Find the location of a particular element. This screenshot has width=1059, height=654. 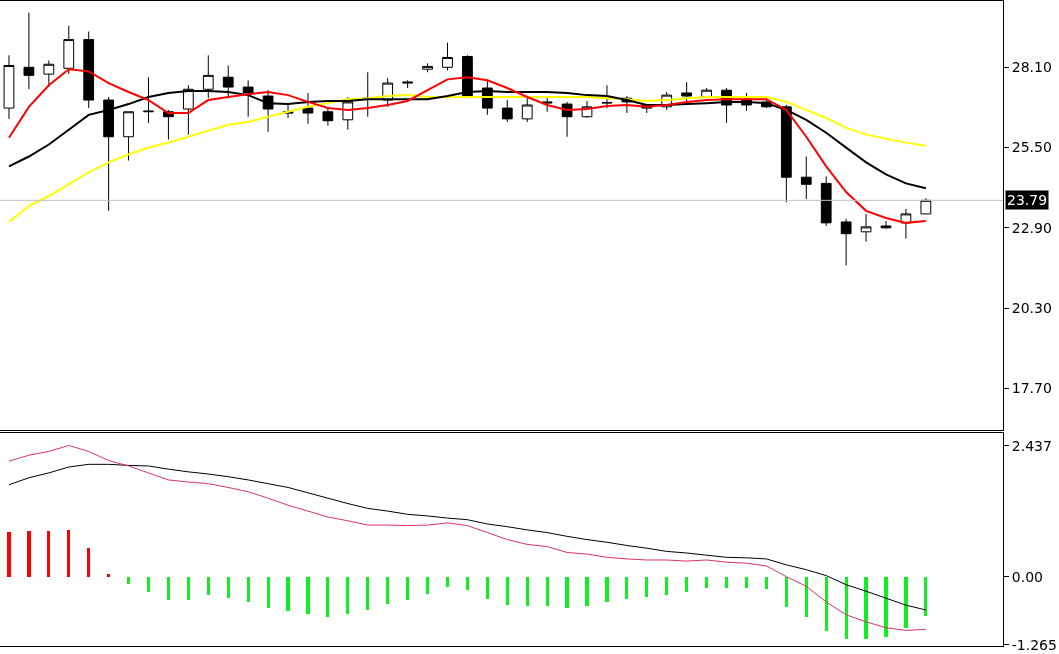

y-tick-label: -1.265 is located at coordinates (1034, 644).